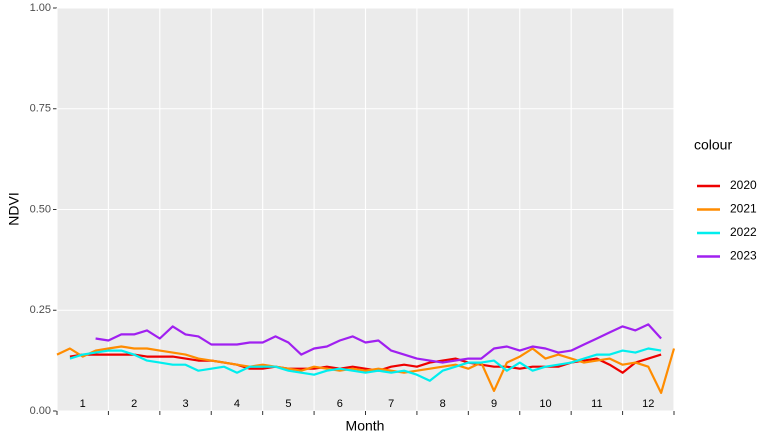 The height and width of the screenshot is (442, 773). I want to click on x-tick-label: 6, so click(340, 404).